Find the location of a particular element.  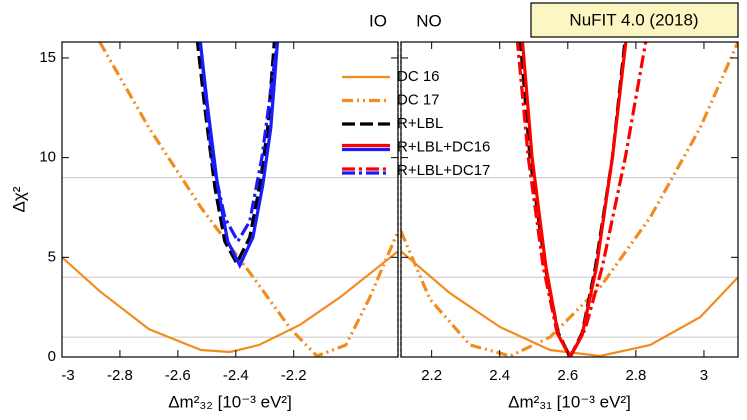

x-axis-label: Δm²₃₂ [10⁻³ eV²] is located at coordinates (230, 401).